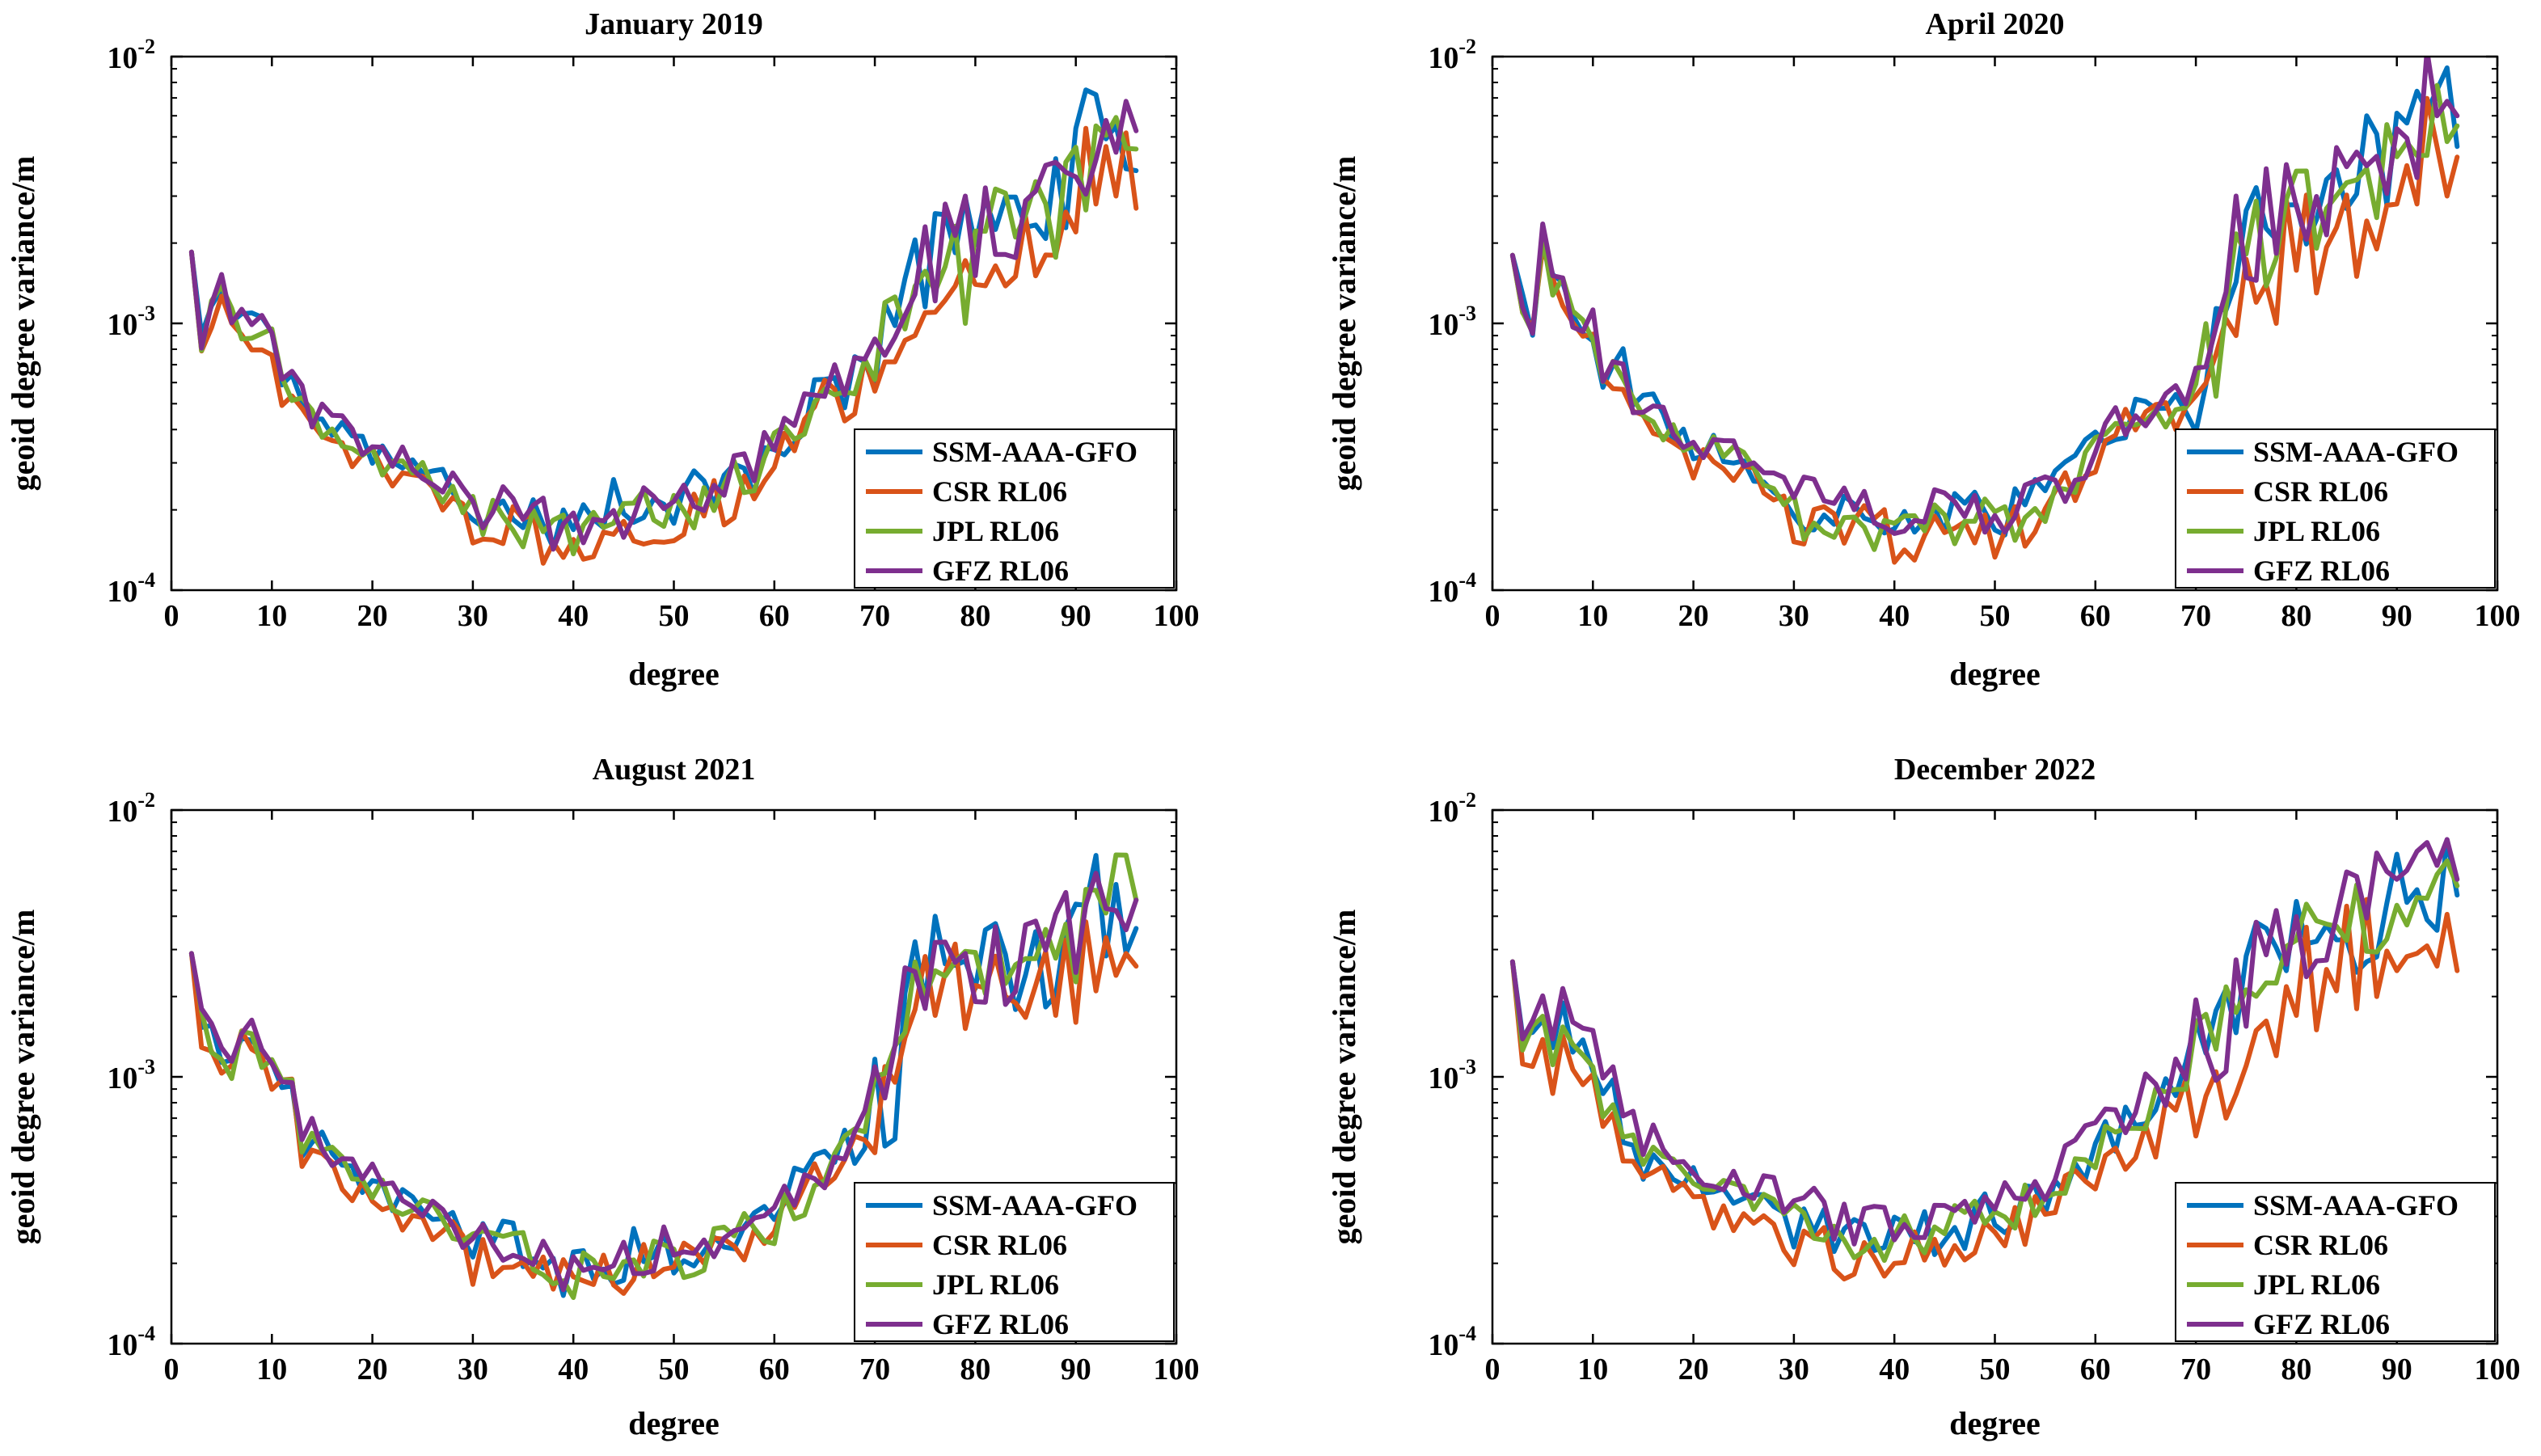  What do you see at coordinates (1994, 24) in the screenshot?
I see `chart-title: April 2020` at bounding box center [1994, 24].